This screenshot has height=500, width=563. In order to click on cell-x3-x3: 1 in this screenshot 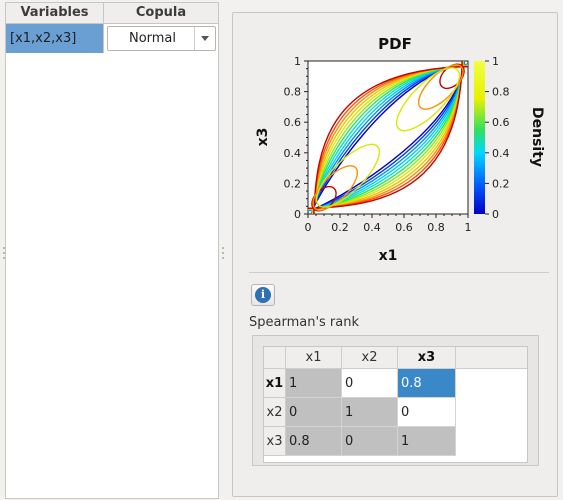, I will do `click(427, 441)`.